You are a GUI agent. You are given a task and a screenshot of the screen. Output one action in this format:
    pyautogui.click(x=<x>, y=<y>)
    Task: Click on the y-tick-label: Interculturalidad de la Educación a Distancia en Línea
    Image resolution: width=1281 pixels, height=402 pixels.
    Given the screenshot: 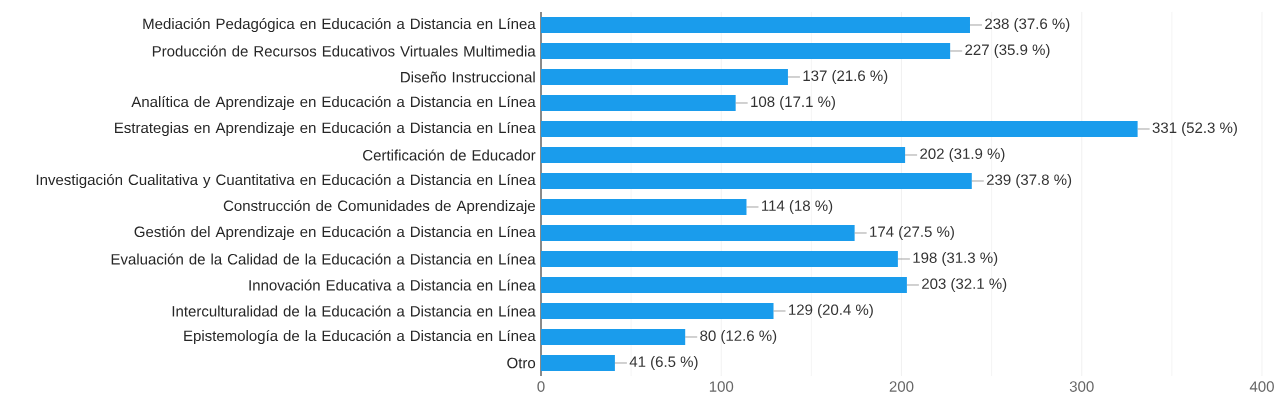 What is the action you would take?
    pyautogui.click(x=354, y=311)
    